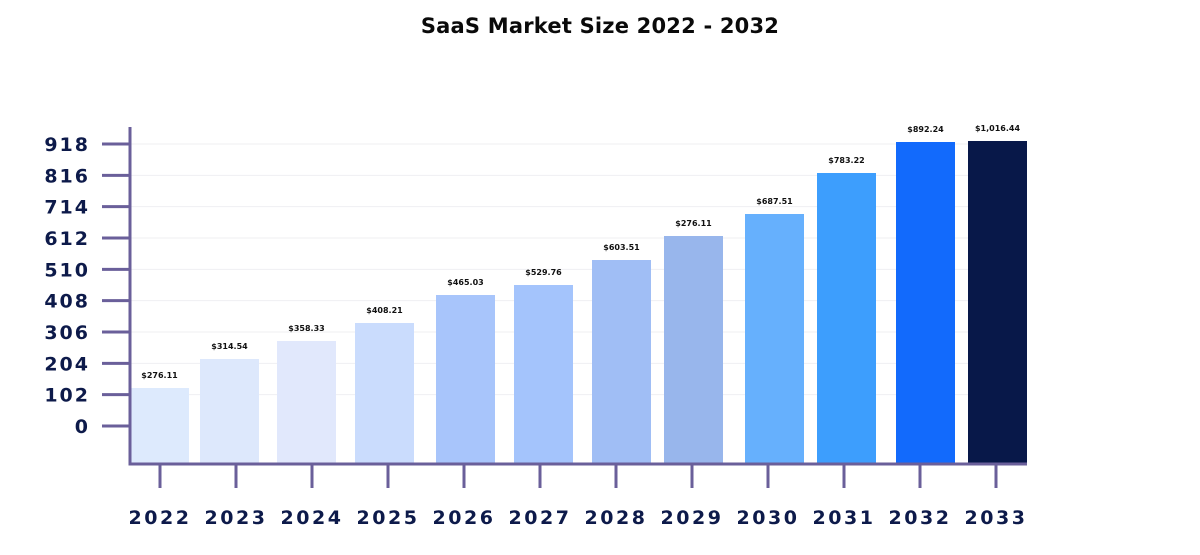 This screenshot has height=555, width=1200. What do you see at coordinates (846, 318) in the screenshot?
I see `bar-2031` at bounding box center [846, 318].